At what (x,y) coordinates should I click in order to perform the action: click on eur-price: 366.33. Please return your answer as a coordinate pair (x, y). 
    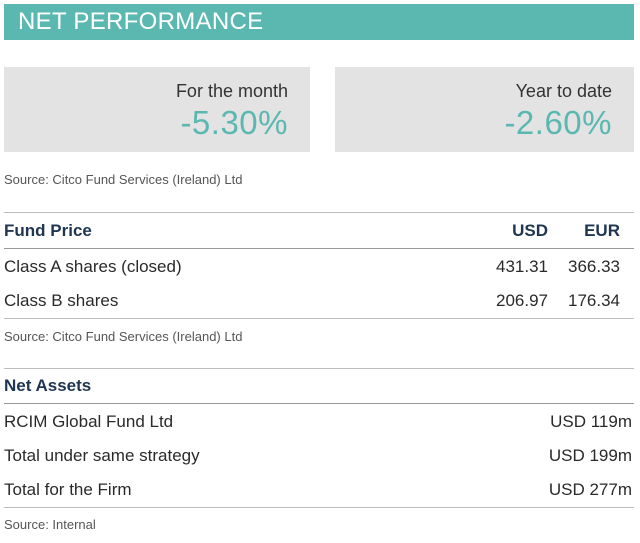
    Looking at the image, I should click on (594, 266).